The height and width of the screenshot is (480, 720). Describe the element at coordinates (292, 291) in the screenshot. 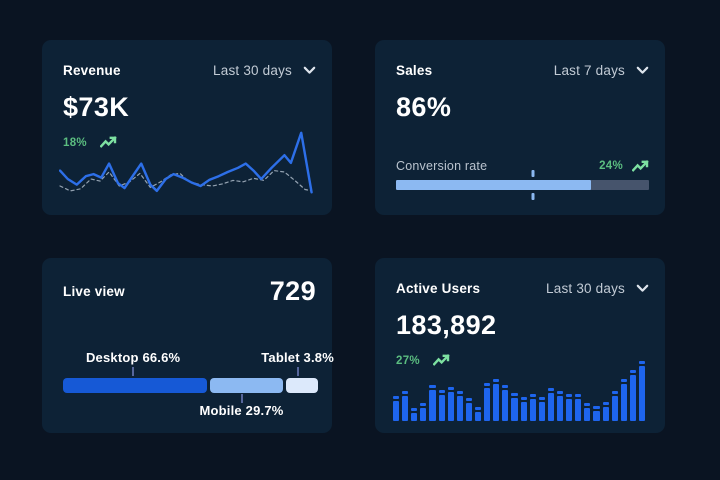

I see `live-view-value: 729` at that location.